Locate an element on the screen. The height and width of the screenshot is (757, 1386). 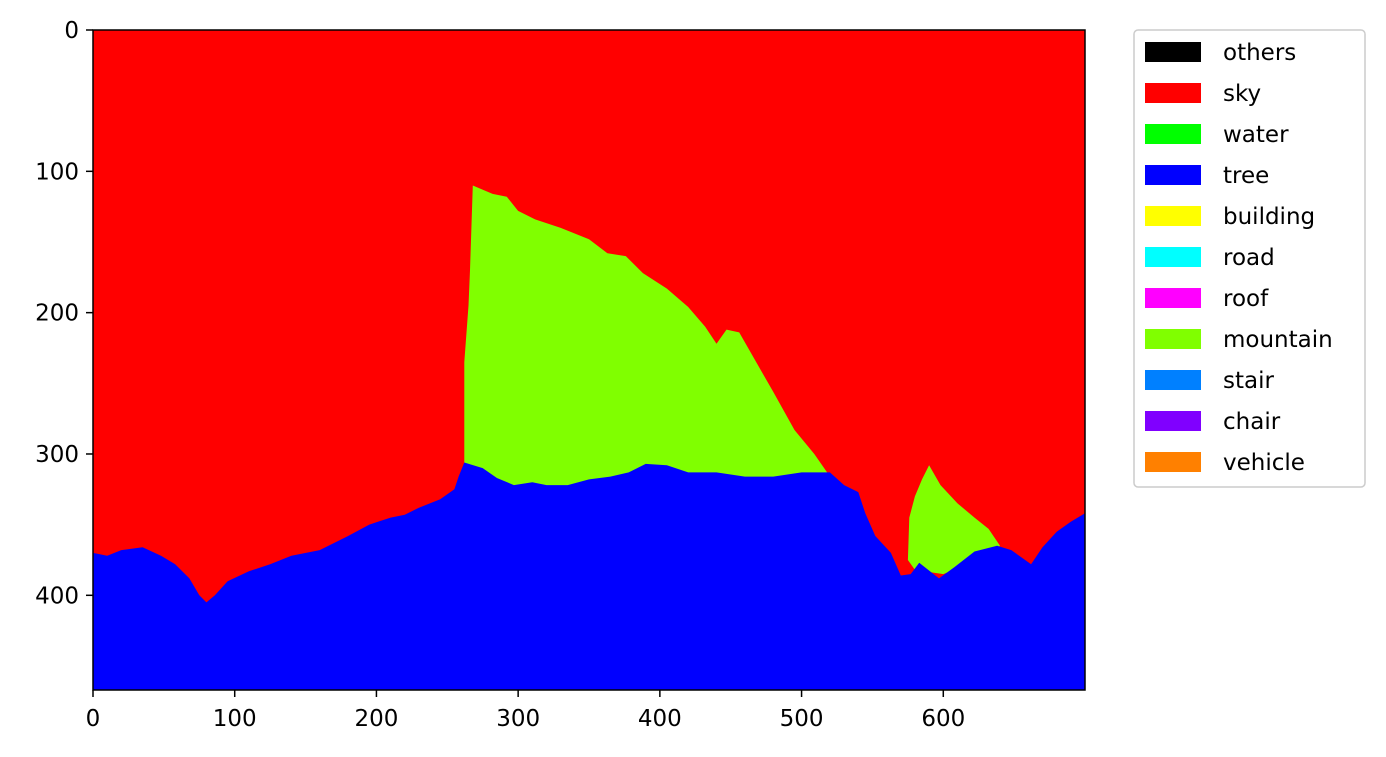
legend-label-stair: stair is located at coordinates (1248, 381).